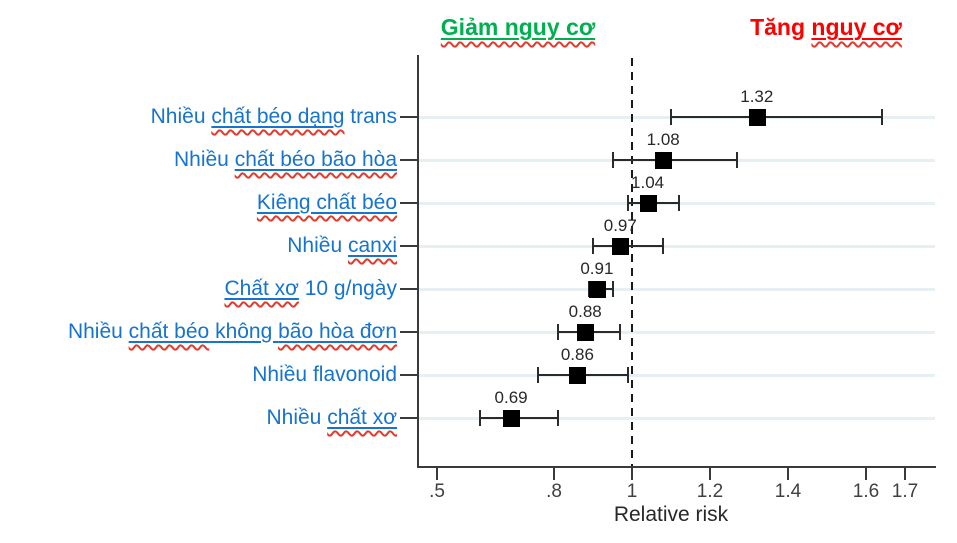 Image resolution: width=957 pixels, height=543 pixels. Describe the element at coordinates (437, 491) in the screenshot. I see `x-tick-label: .5` at that location.